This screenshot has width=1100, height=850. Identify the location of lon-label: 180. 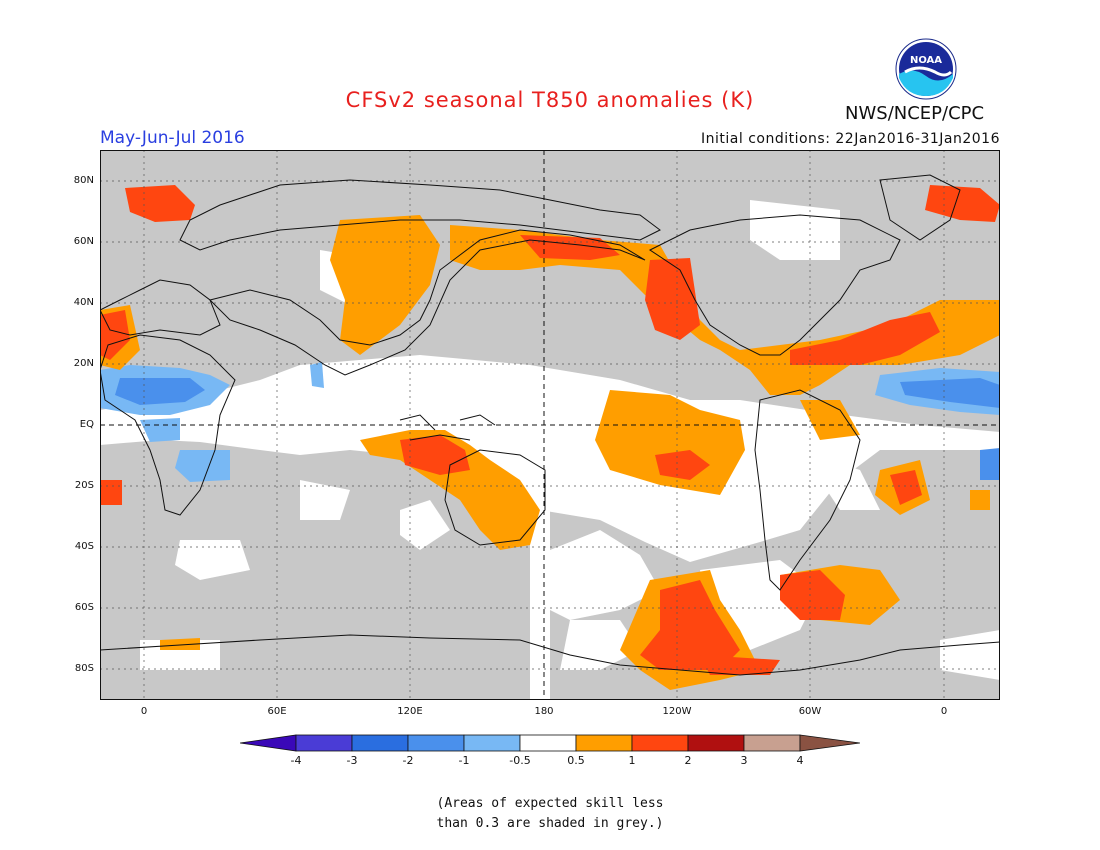
(544, 711).